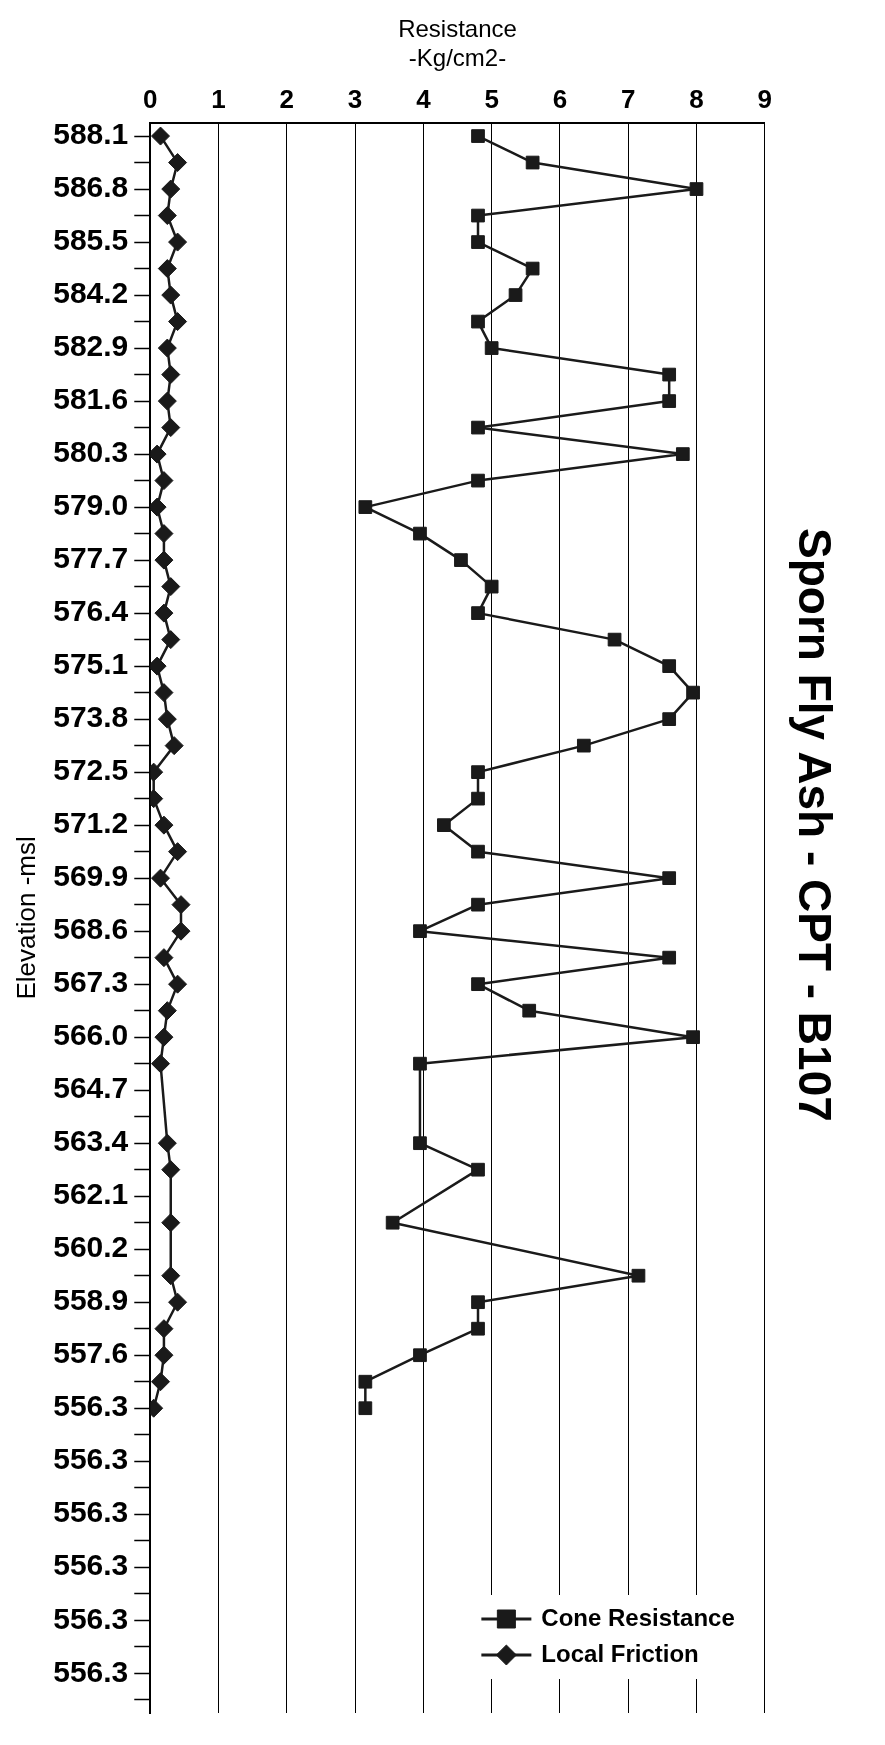  I want to click on y-tick-label: 582.9, so click(91, 346).